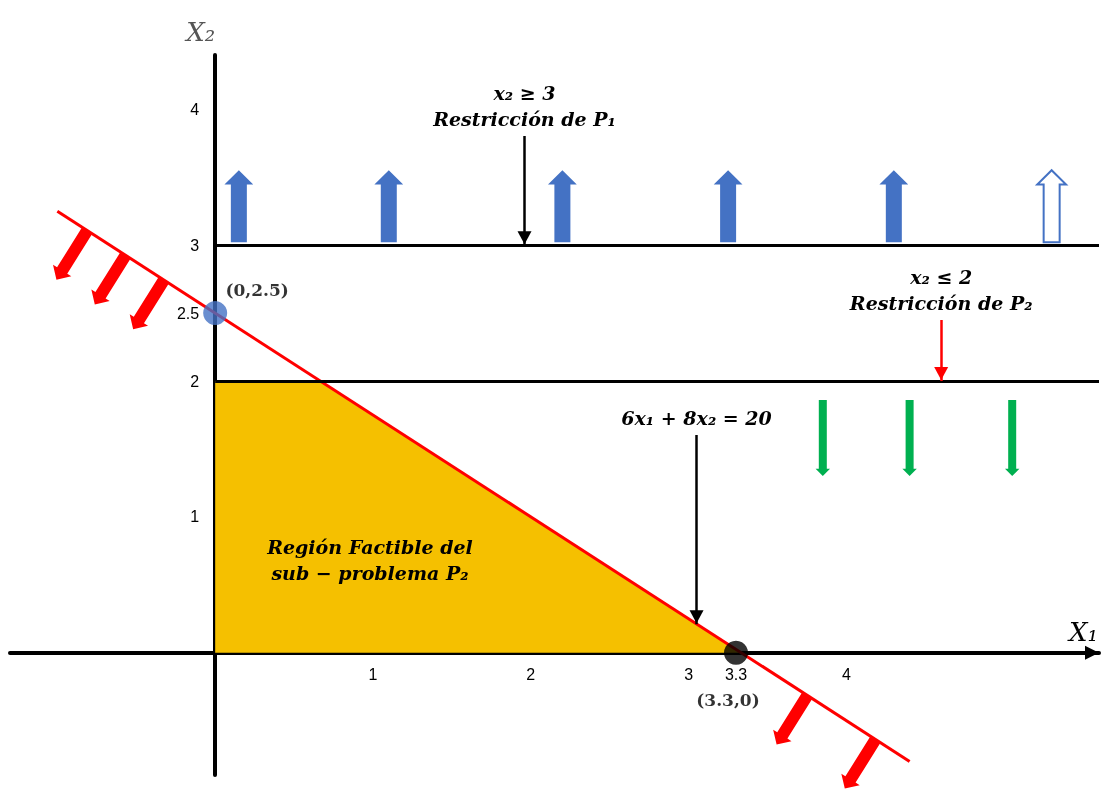 This screenshot has width=1119, height=790. Describe the element at coordinates (195, 109) in the screenshot. I see `y-tick-label: 4` at that location.